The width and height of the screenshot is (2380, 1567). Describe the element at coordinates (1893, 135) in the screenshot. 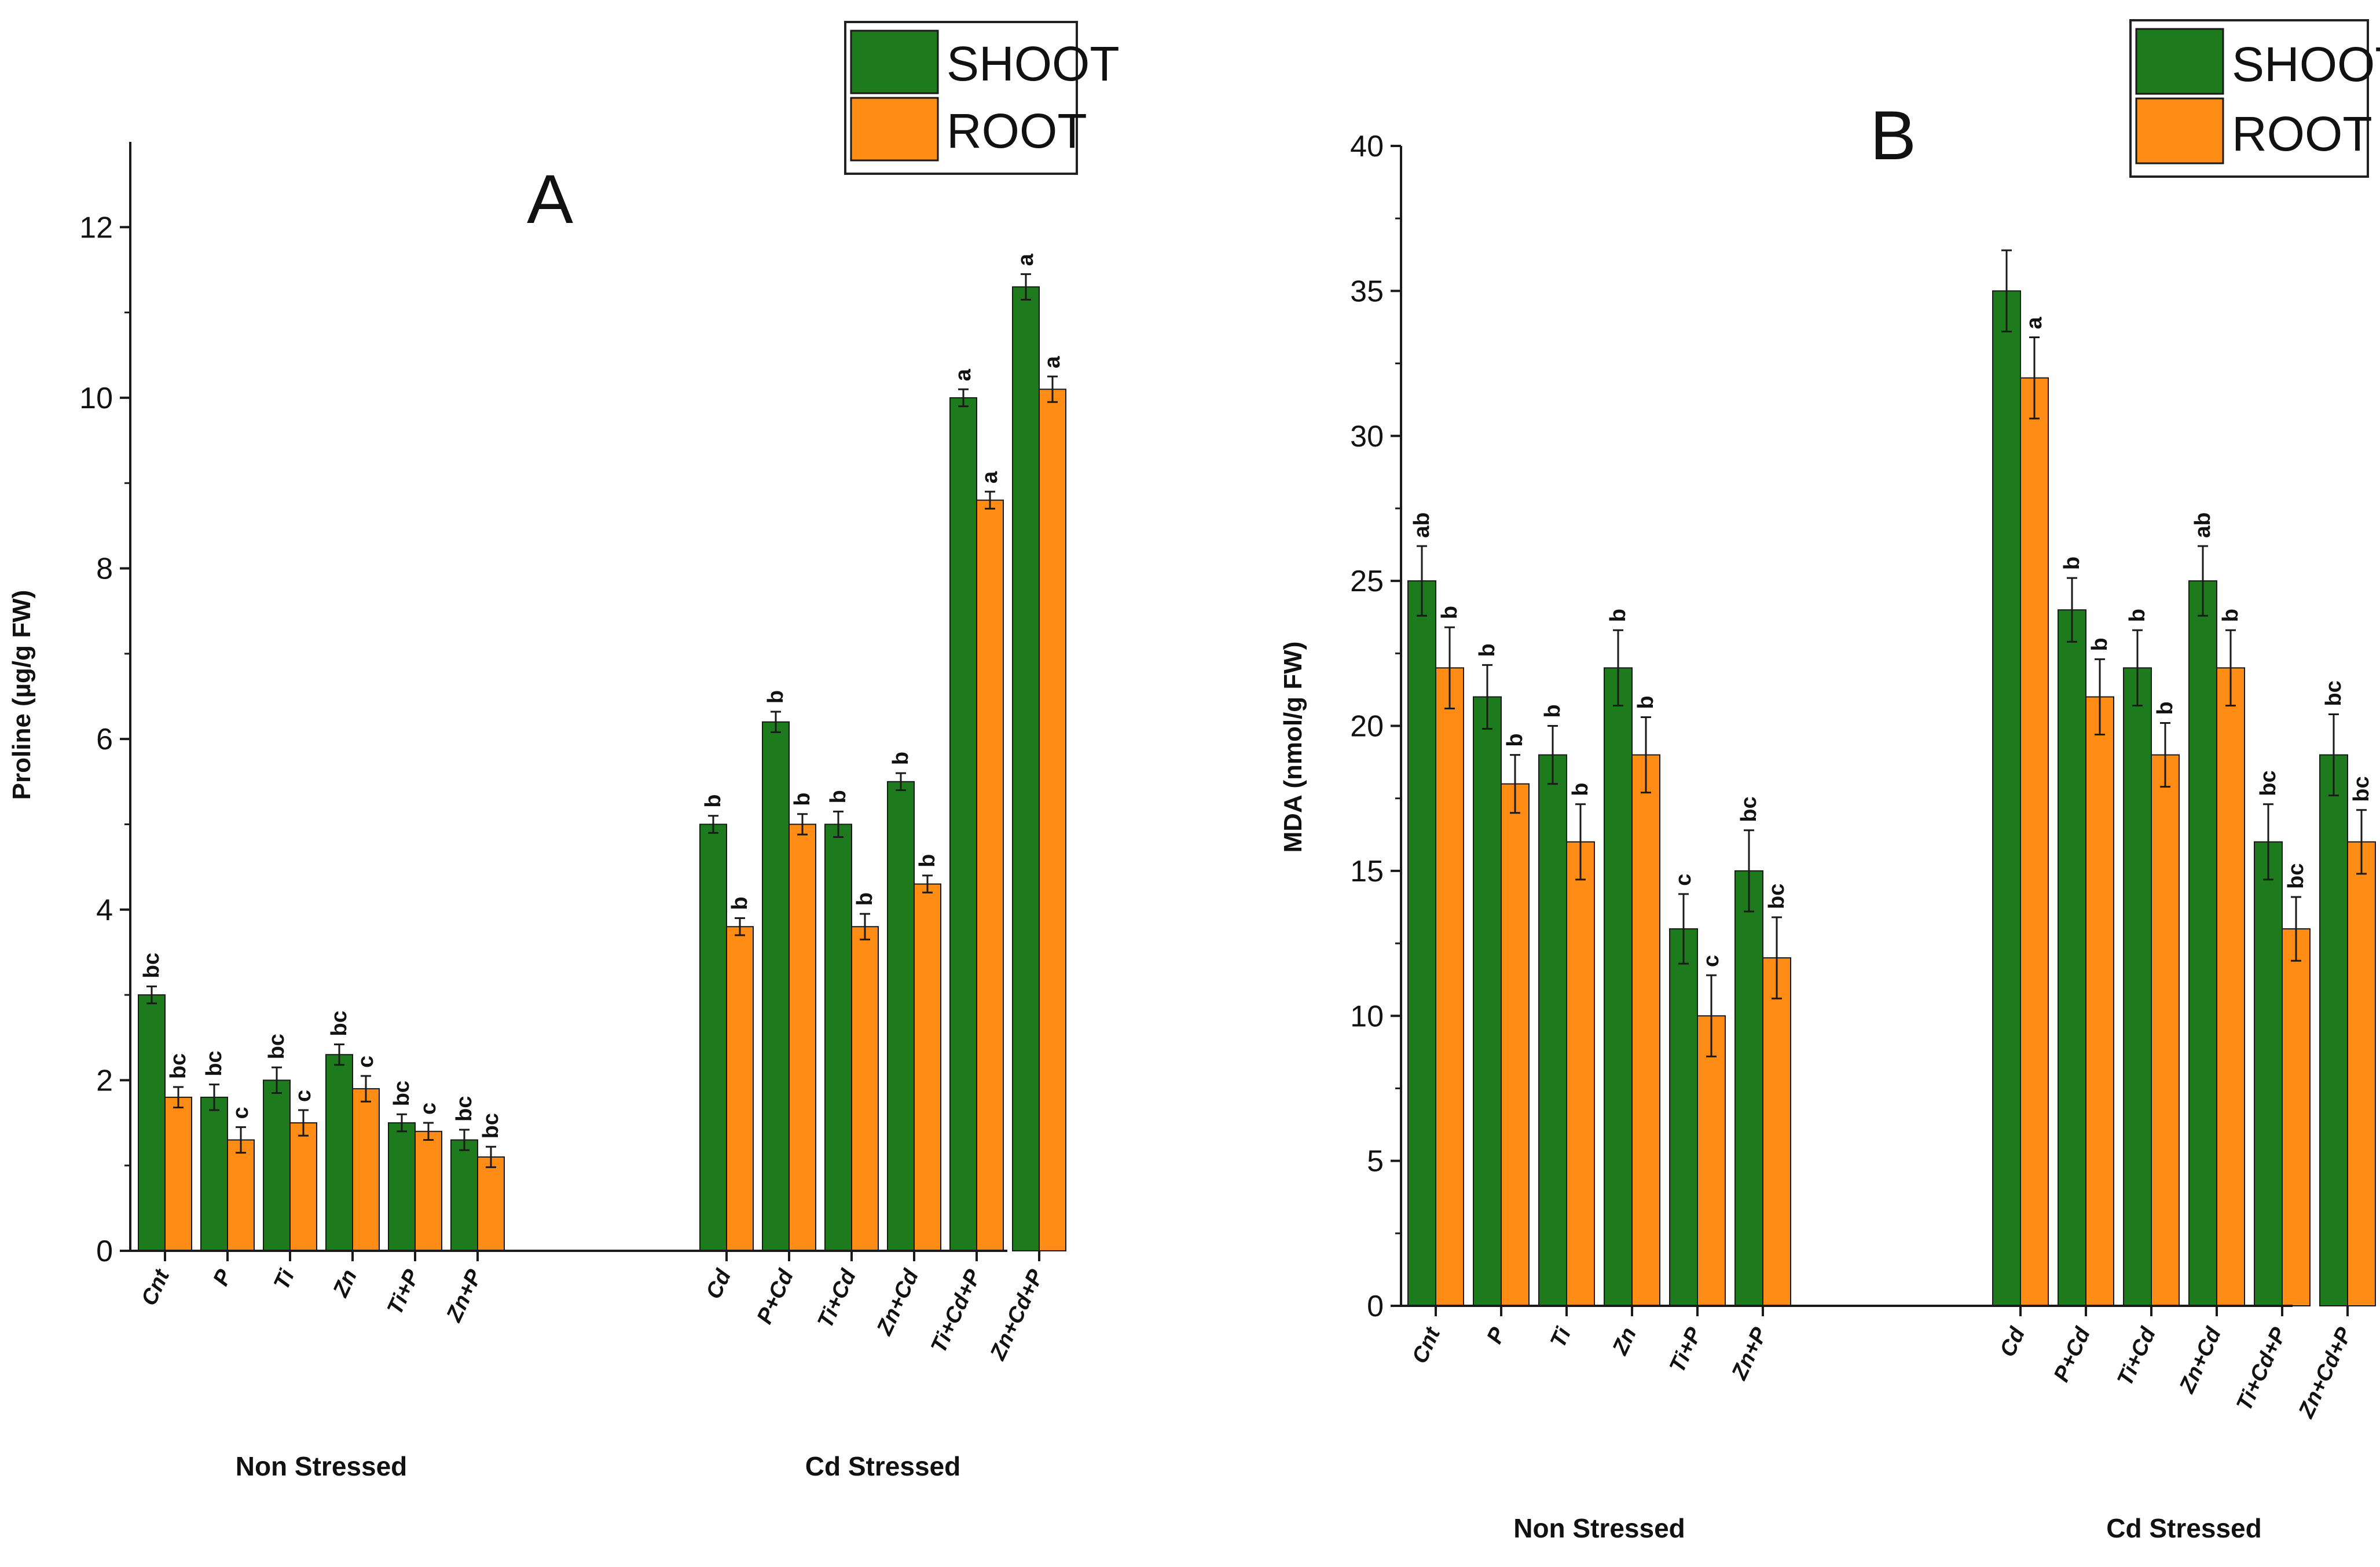

I see `panel-letter: B` at that location.